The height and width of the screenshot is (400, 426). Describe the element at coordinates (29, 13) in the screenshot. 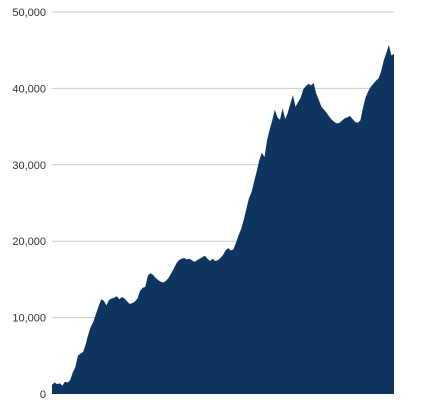

I see `y-tick-label: 50,000` at that location.